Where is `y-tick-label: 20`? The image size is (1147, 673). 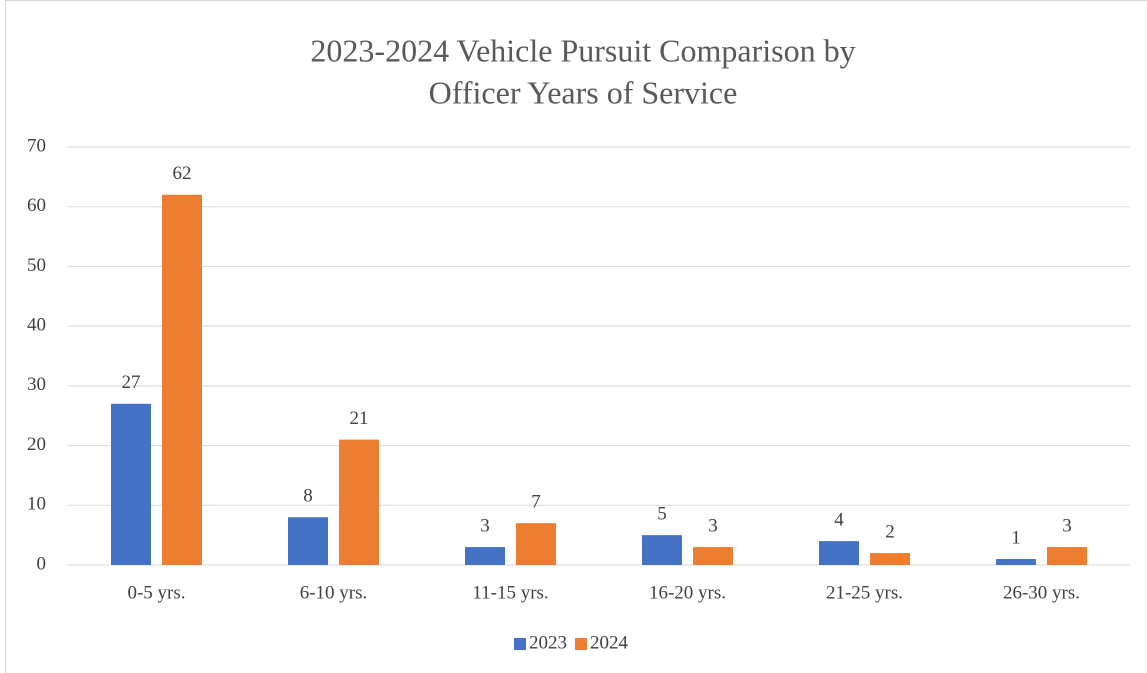 y-tick-label: 20 is located at coordinates (36, 444).